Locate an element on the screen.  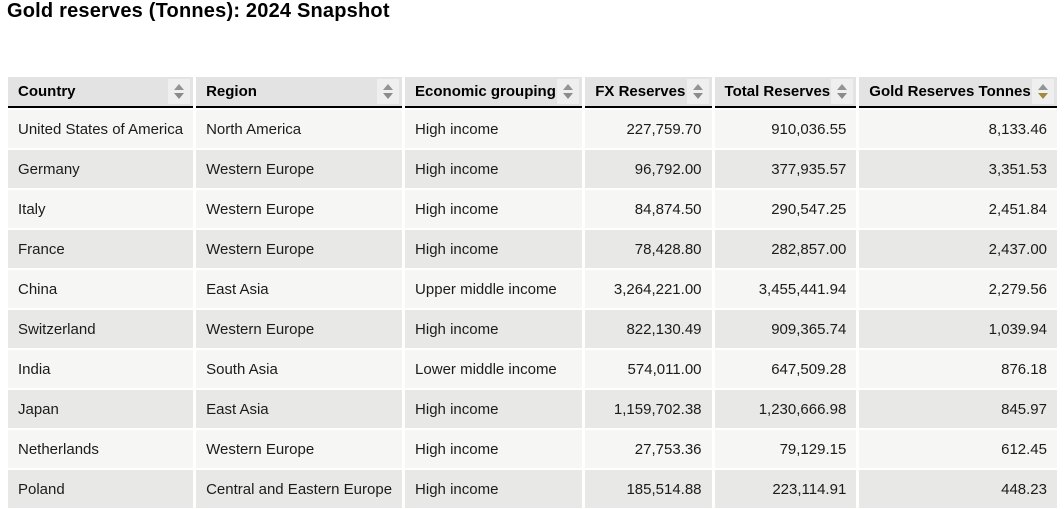
cell-fx-reserves: 185,514.88 is located at coordinates (648, 489).